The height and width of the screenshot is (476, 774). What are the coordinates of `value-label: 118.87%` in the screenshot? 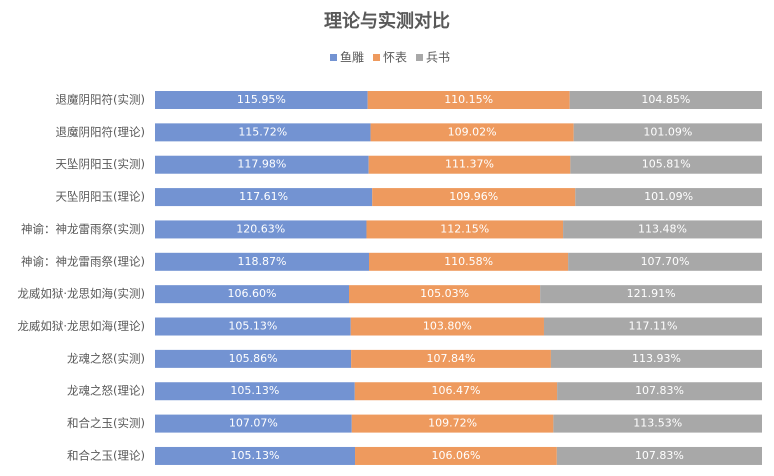 It's located at (262, 261).